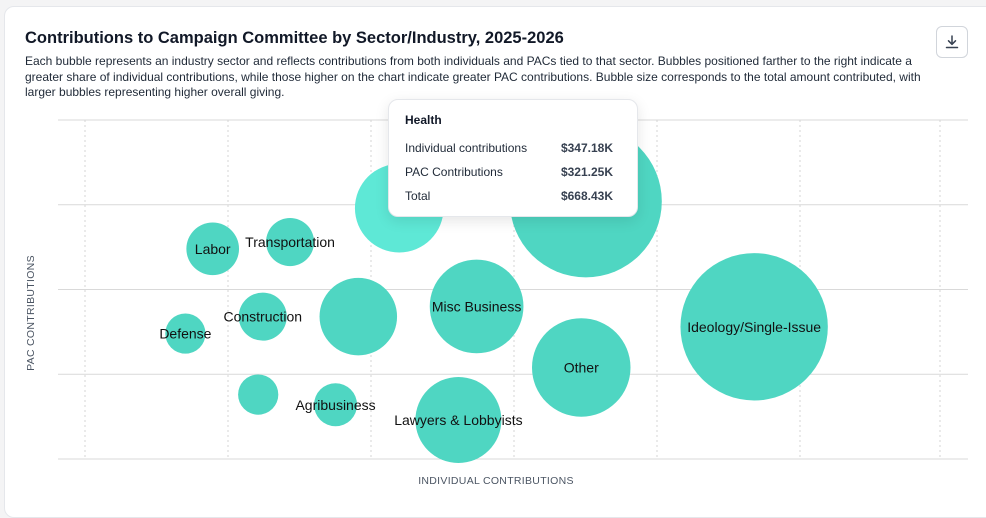  Describe the element at coordinates (509, 172) in the screenshot. I see `tooltip-row: PAC Contributions $321.25K` at that location.